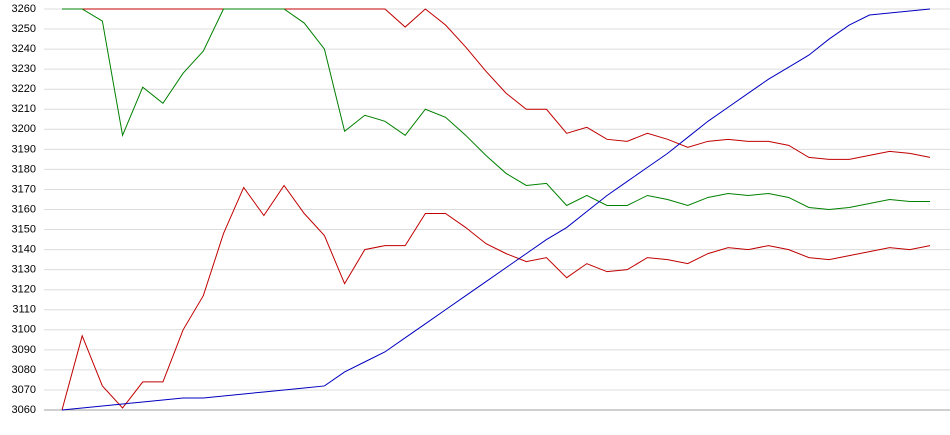  I want to click on y-tick-label: 3260, so click(24, 9).